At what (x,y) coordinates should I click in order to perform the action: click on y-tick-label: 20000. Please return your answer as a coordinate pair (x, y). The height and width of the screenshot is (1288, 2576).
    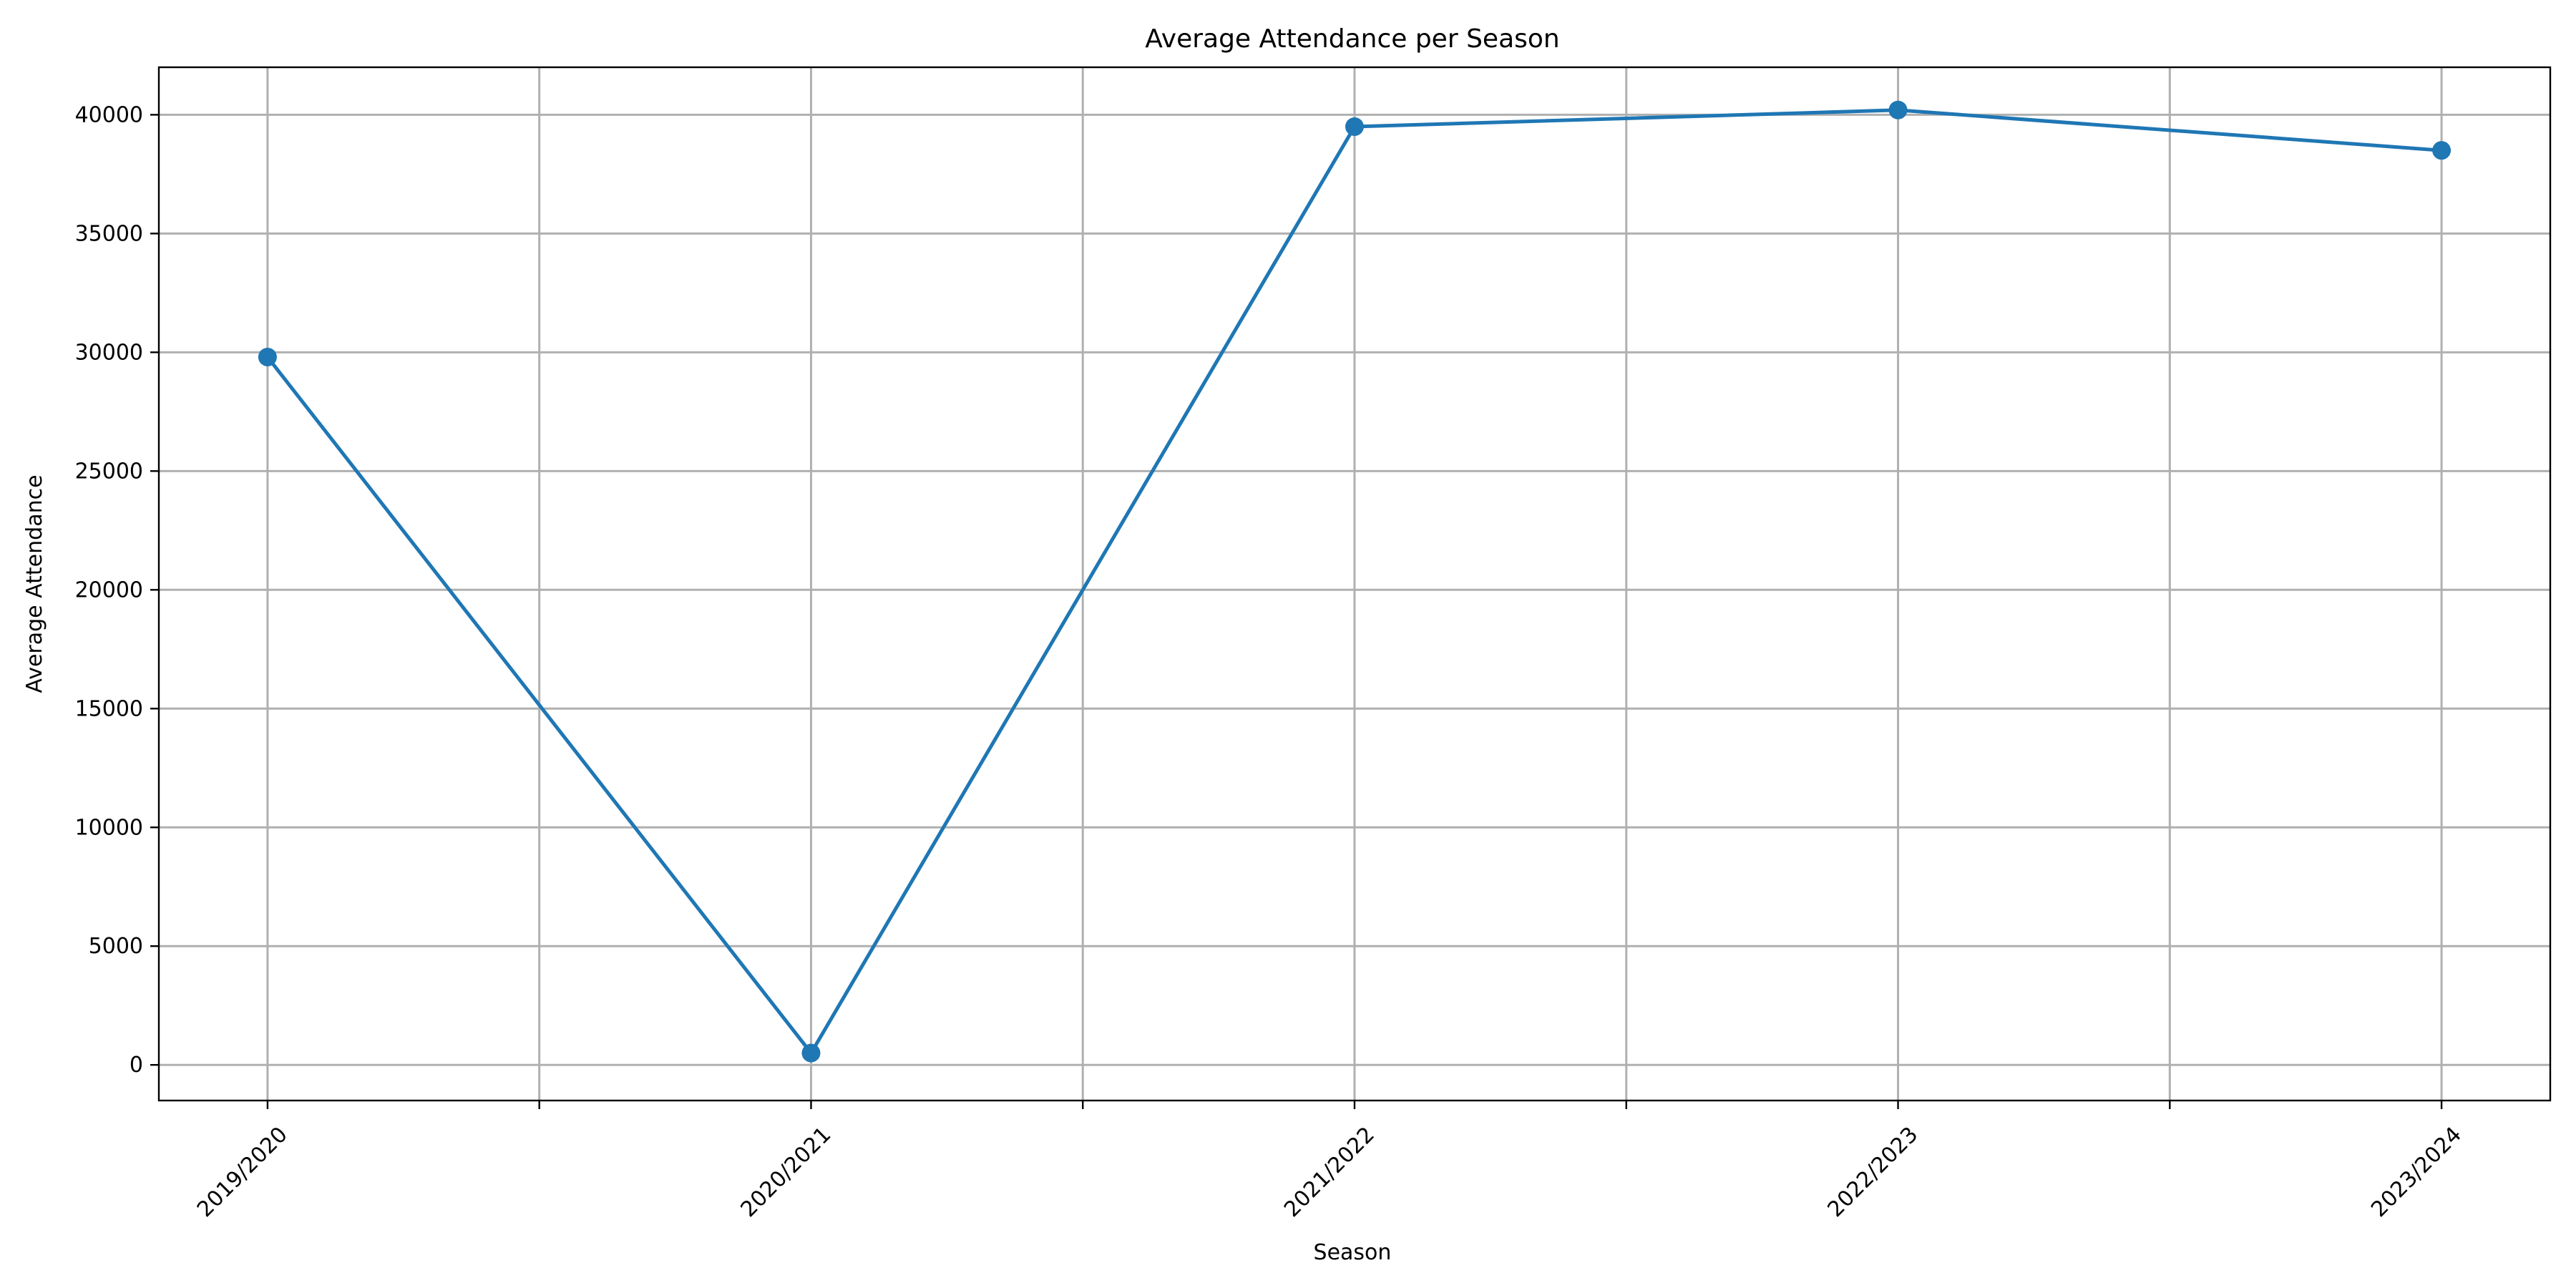
    Looking at the image, I should click on (109, 589).